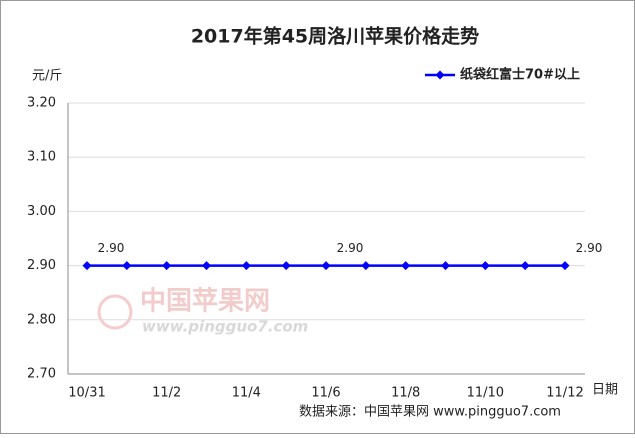  What do you see at coordinates (205, 302) in the screenshot?
I see `watermark-name: 中国苹果网` at bounding box center [205, 302].